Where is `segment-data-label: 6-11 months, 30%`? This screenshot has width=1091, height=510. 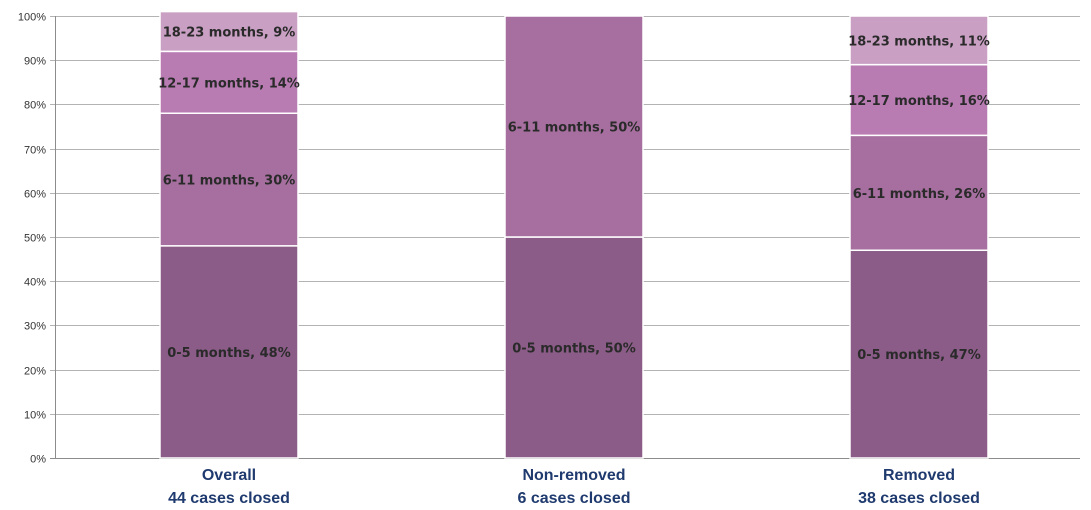 segment-data-label: 6-11 months, 30% is located at coordinates (229, 181).